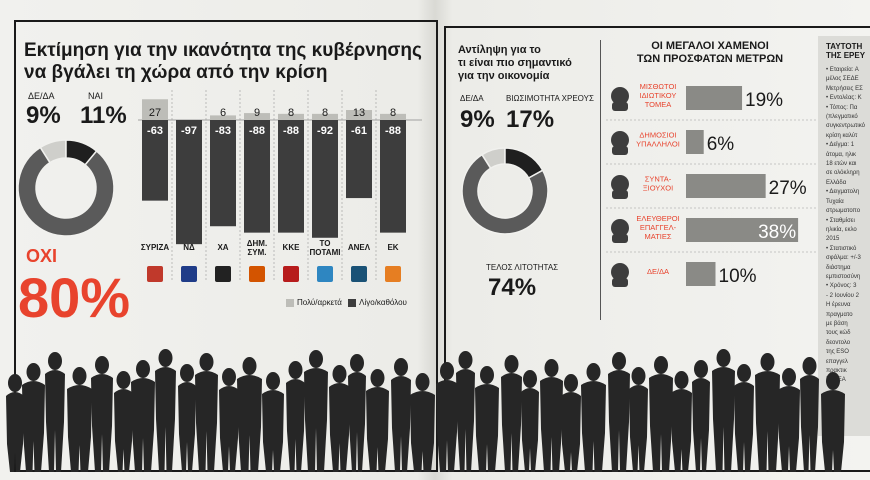 The height and width of the screenshot is (480, 870). I want to click on sidebar-line: άτομα, ηλικ, so click(841, 154).